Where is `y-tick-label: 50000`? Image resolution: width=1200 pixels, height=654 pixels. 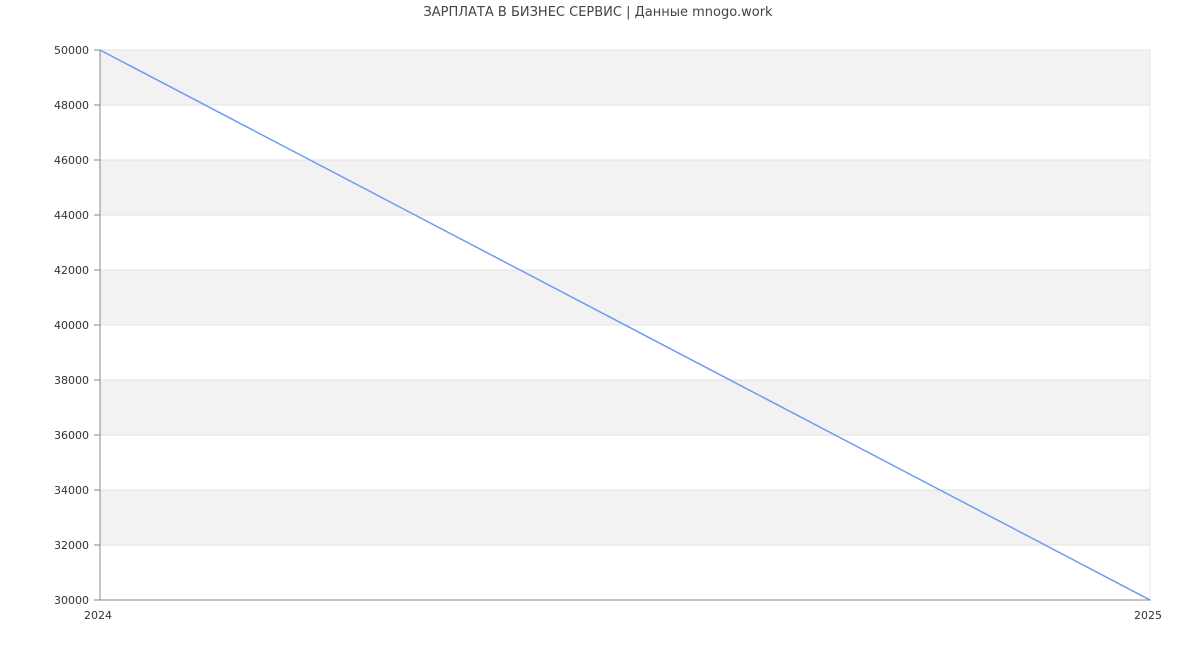 y-tick-label: 50000 is located at coordinates (71, 50).